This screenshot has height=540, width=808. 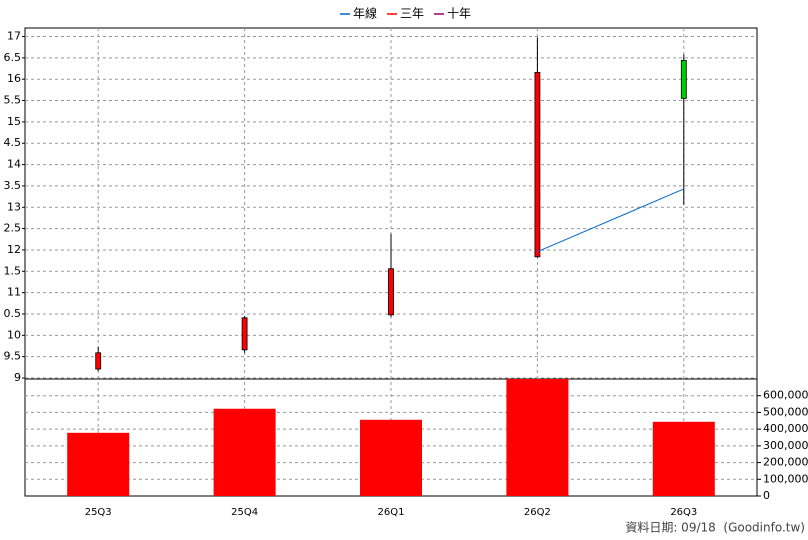 What do you see at coordinates (14, 334) in the screenshot?
I see `y-tick-label: 10` at bounding box center [14, 334].